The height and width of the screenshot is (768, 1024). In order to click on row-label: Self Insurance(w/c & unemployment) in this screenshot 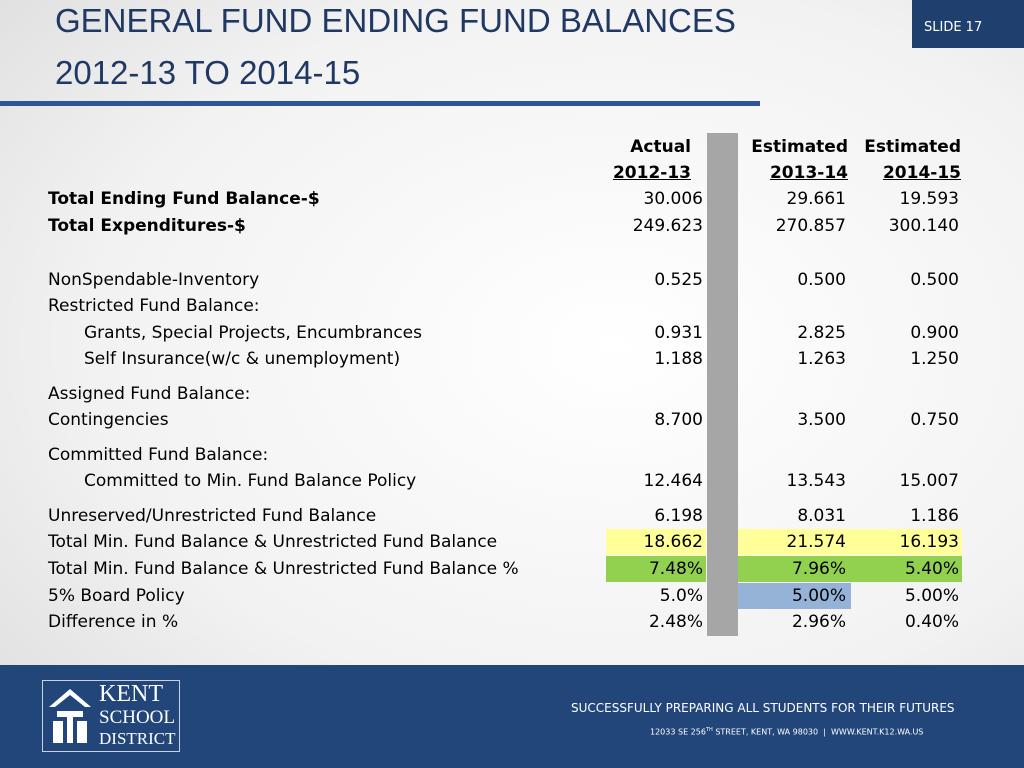, I will do `click(242, 359)`.